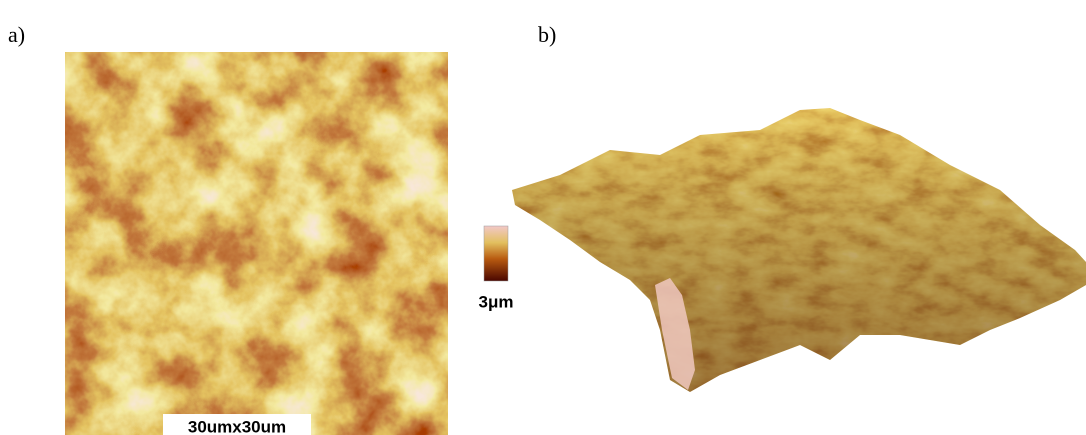 This screenshot has width=1086, height=435. Describe the element at coordinates (675, 334) in the screenshot. I see `surface-peak` at that location.